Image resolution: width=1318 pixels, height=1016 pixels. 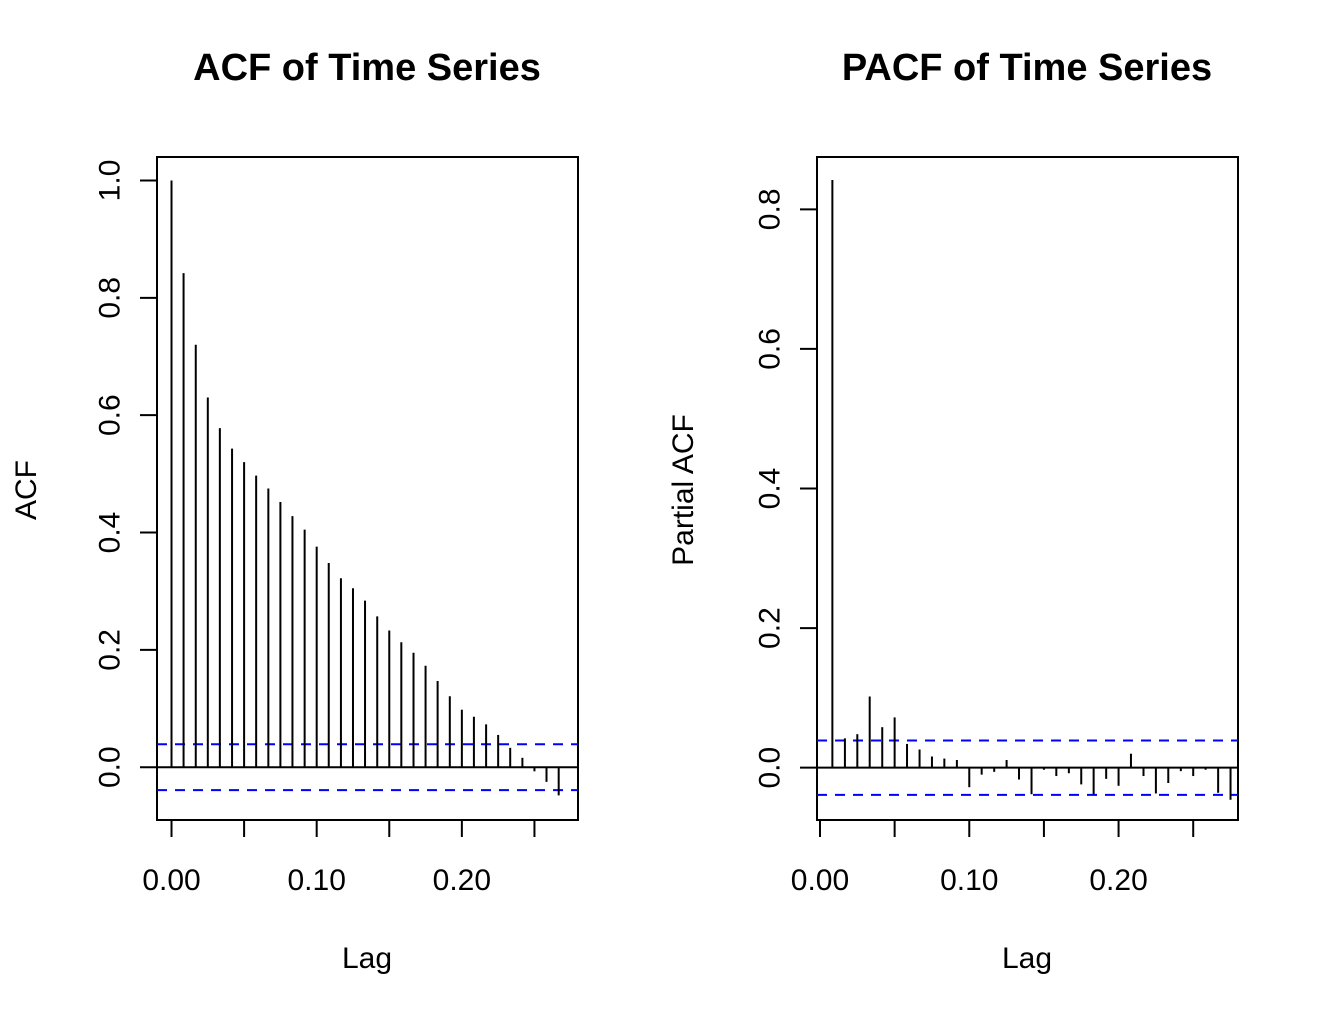 I want to click on acf-y-axis-label: ACF, so click(x=26, y=490).